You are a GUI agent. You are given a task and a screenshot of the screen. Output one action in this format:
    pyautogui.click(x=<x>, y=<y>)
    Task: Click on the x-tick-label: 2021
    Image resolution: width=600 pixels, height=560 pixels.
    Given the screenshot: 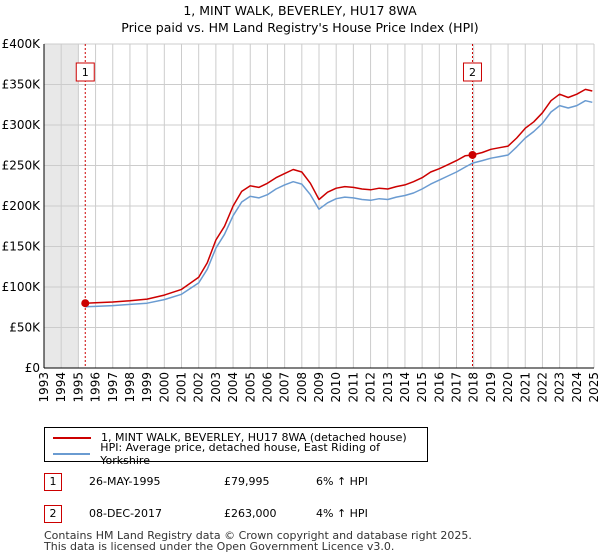 What is the action you would take?
    pyautogui.click(x=525, y=387)
    